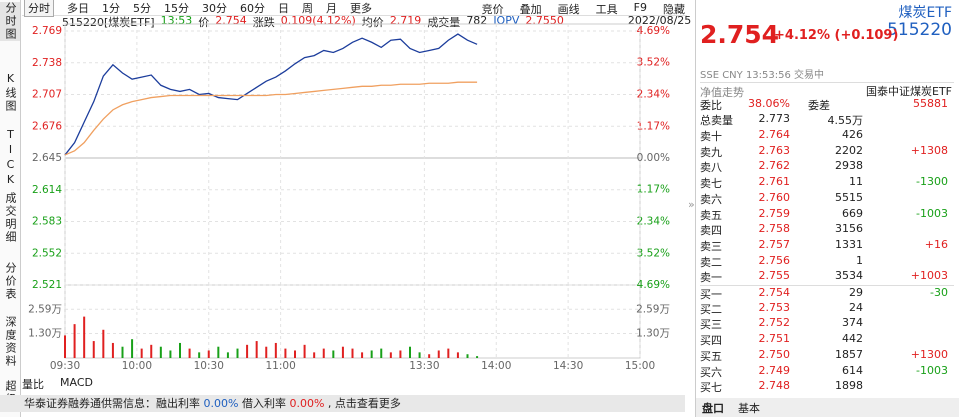 The width and height of the screenshot is (959, 417). What do you see at coordinates (252, 8) in the screenshot?
I see `tab: 60分` at bounding box center [252, 8].